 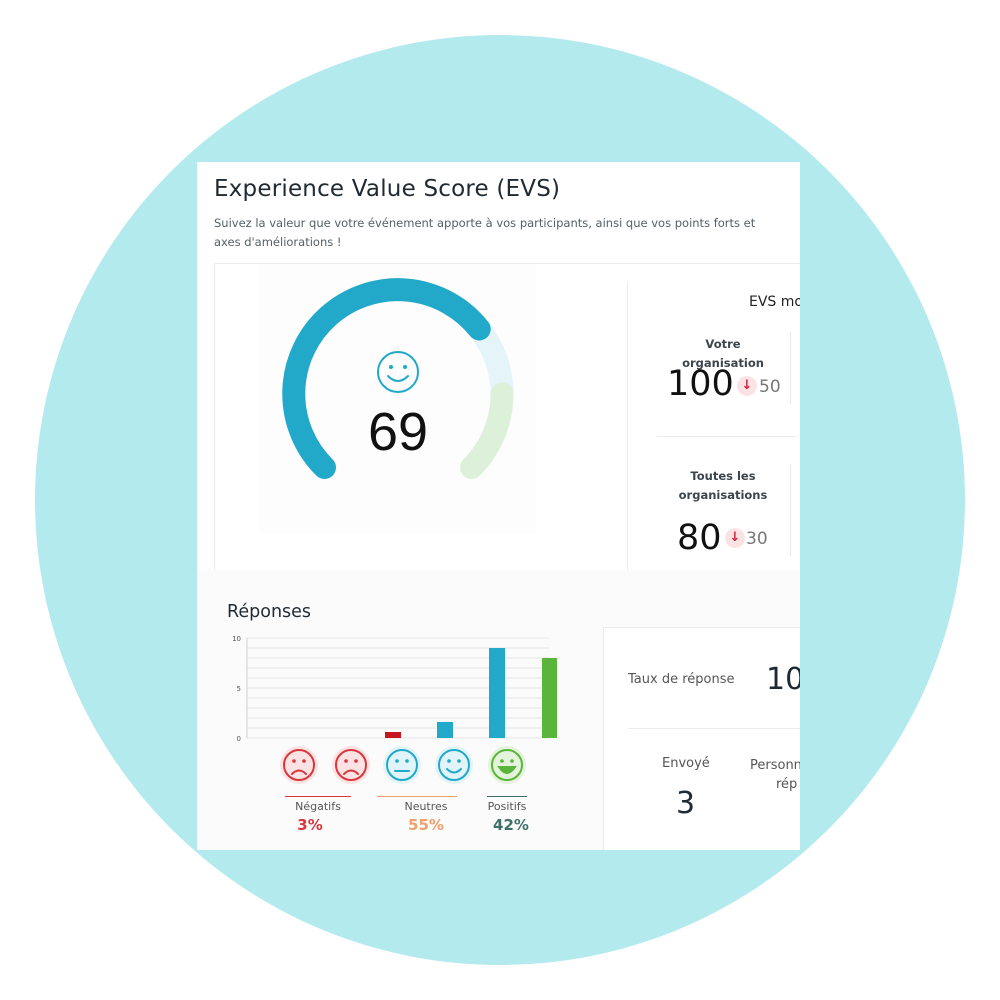 What do you see at coordinates (681, 679) in the screenshot?
I see `response-rate-label: Taux de réponse` at bounding box center [681, 679].